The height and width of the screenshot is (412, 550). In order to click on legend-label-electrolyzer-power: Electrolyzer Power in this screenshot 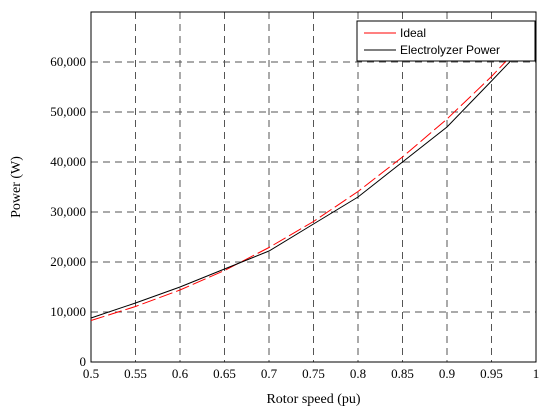, I will do `click(450, 50)`.